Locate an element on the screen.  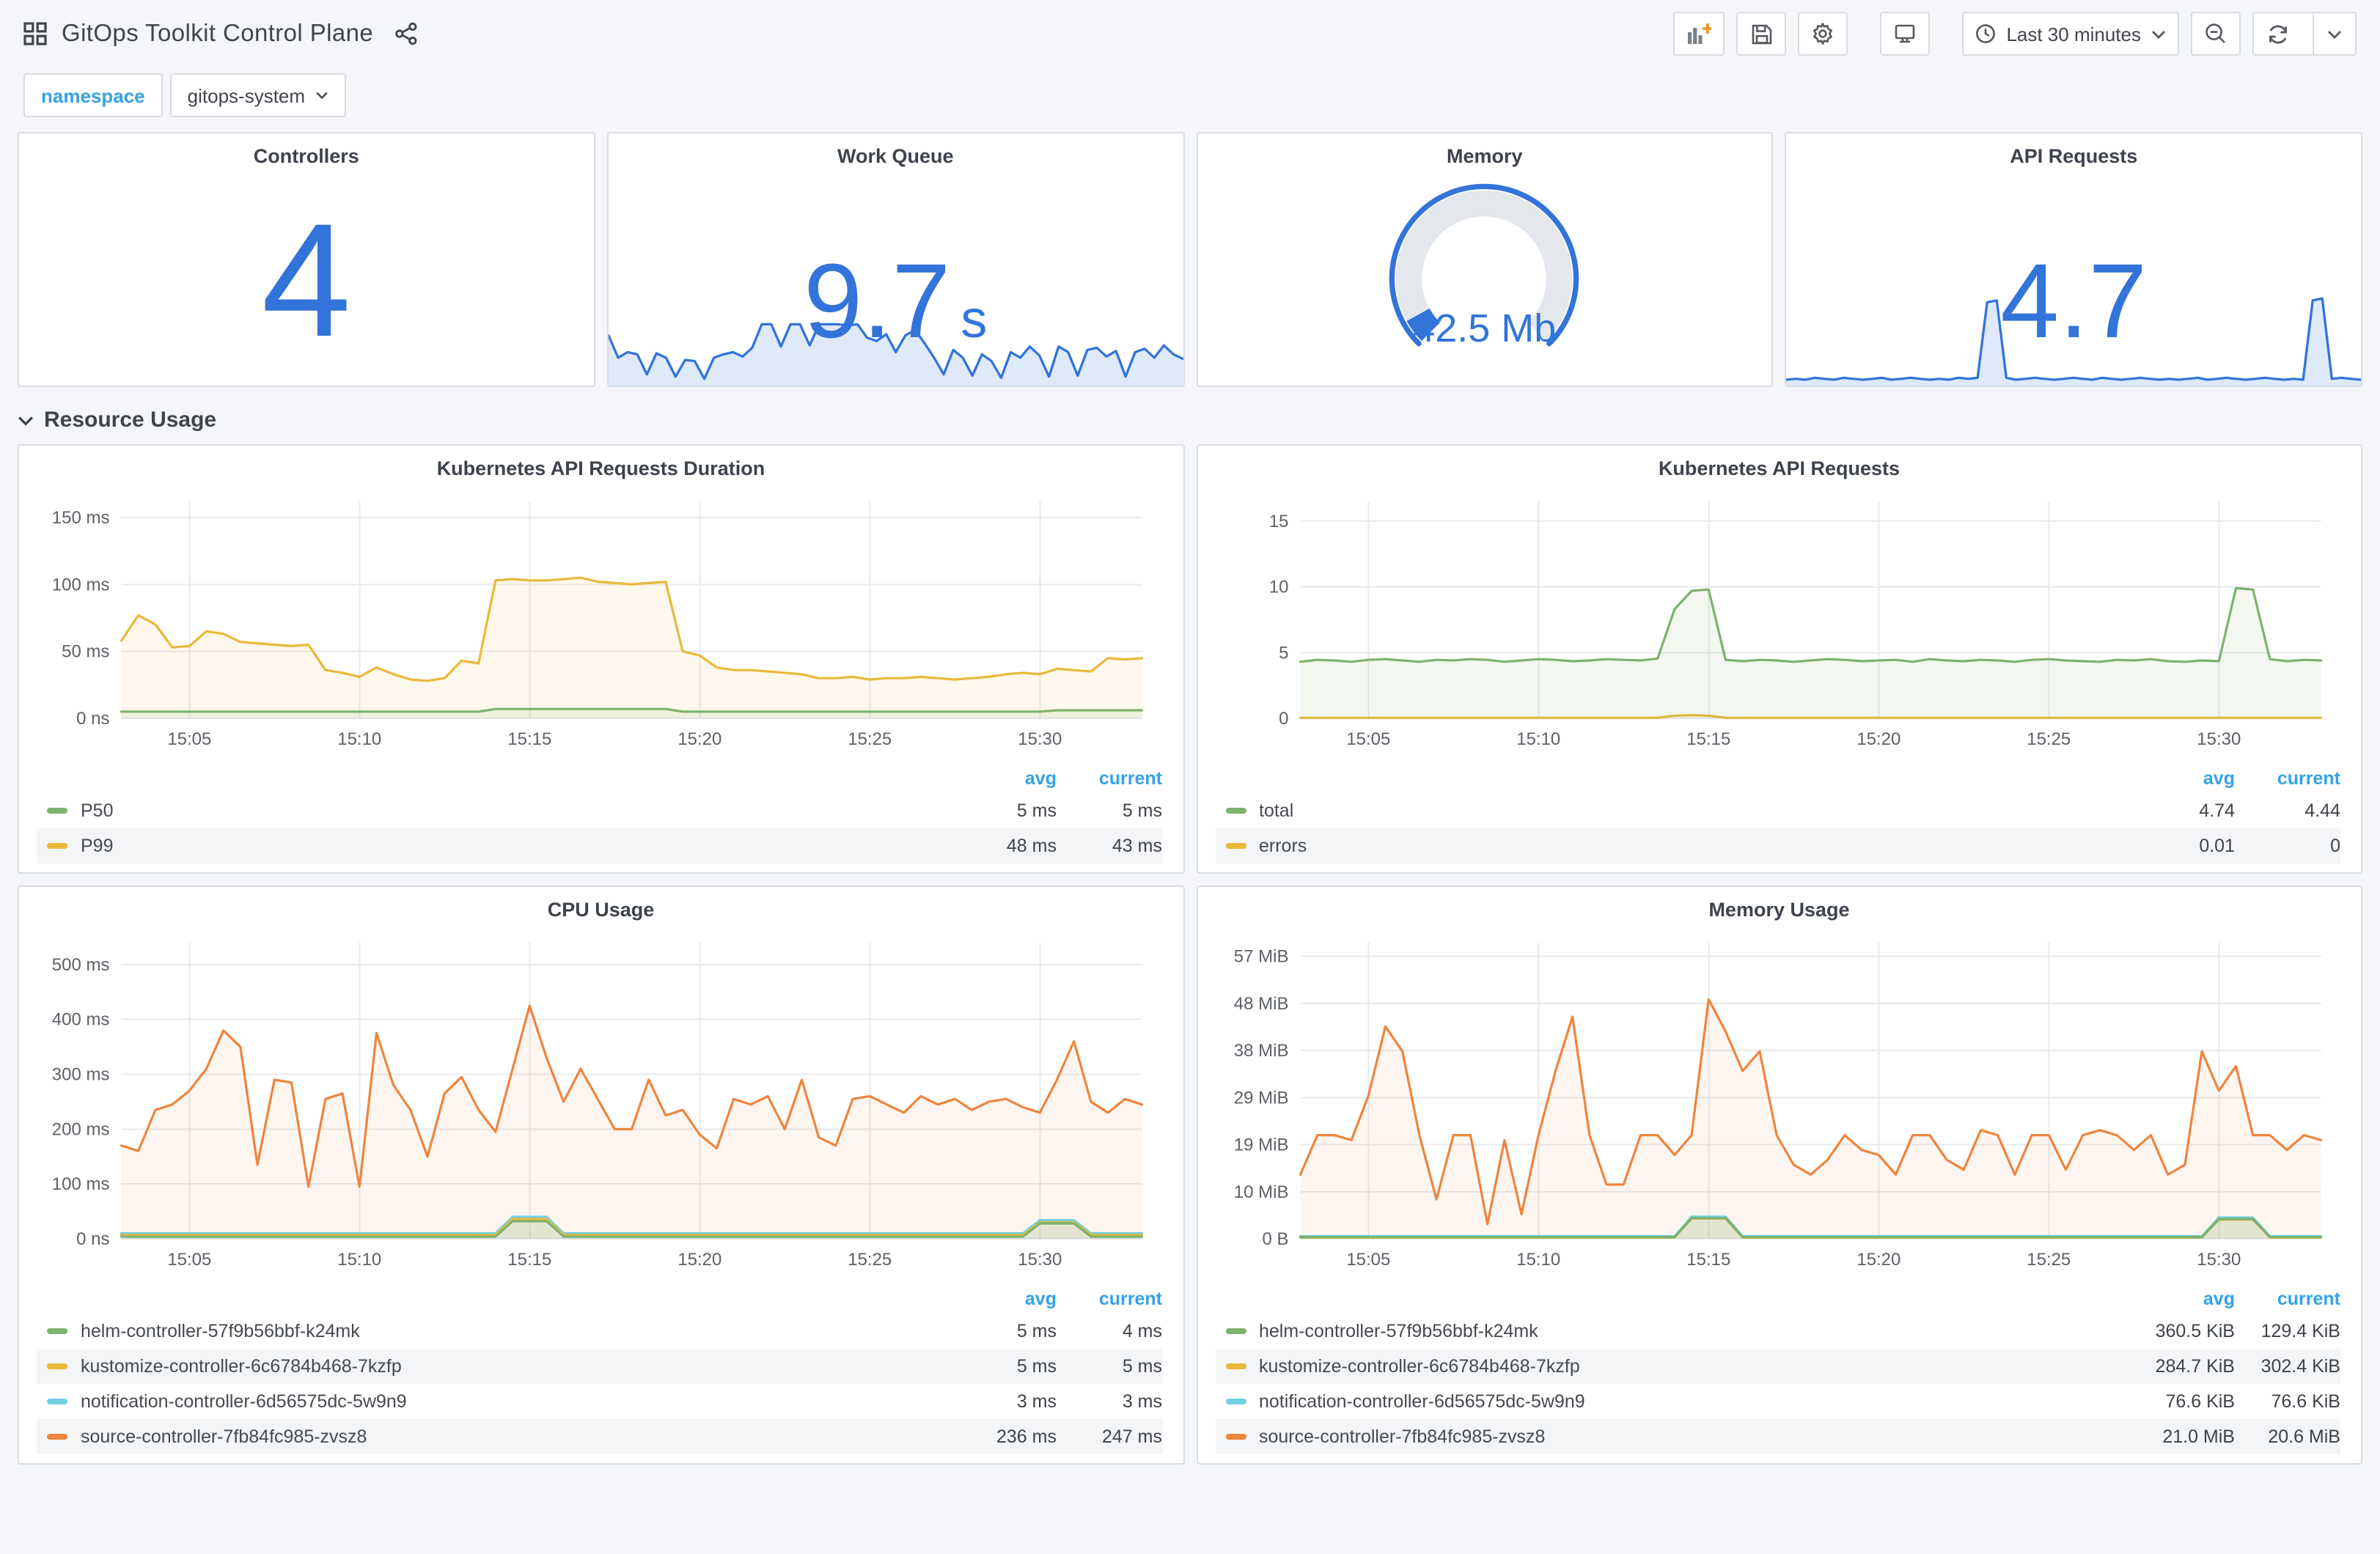
panel-title: Kubernetes API Requests Duration is located at coordinates (600, 468).